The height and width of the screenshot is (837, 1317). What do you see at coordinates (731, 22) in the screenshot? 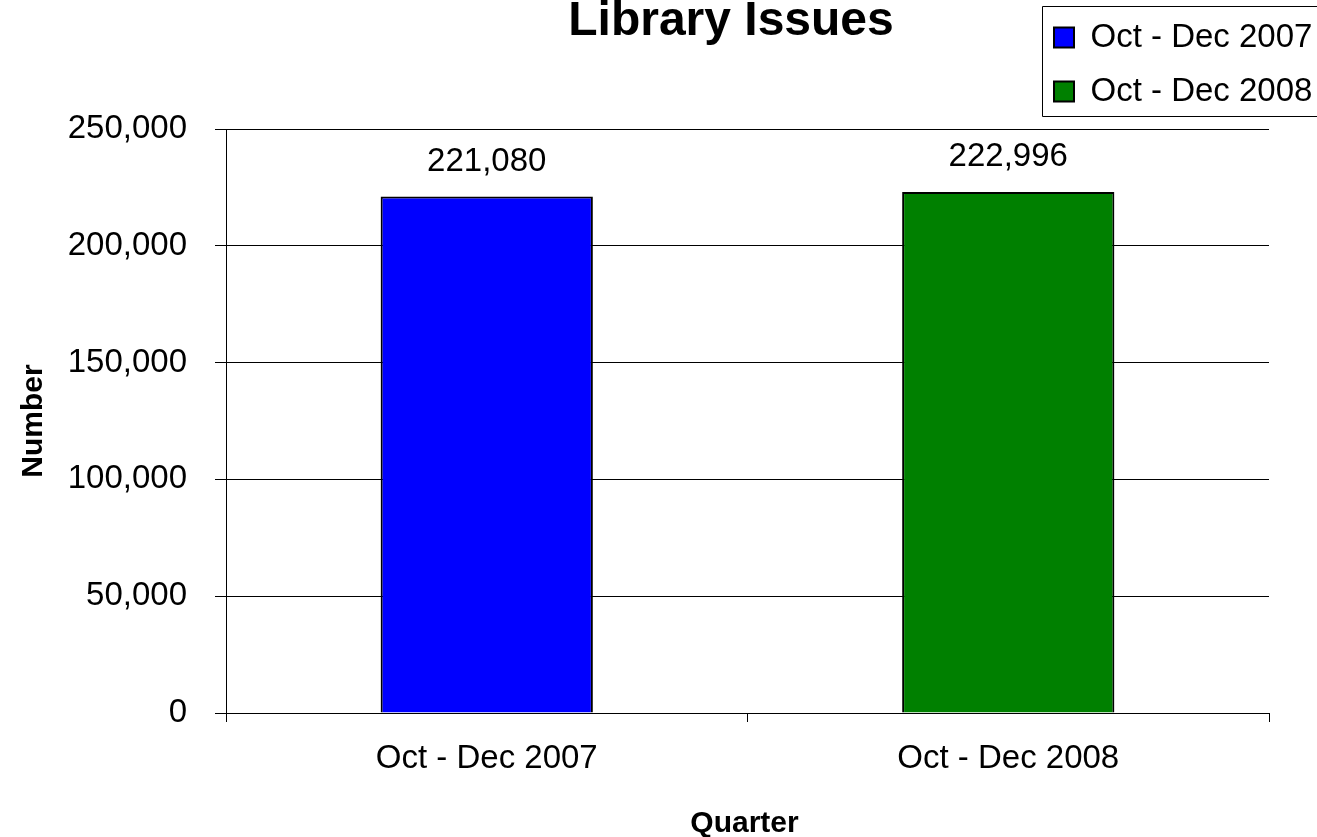
I see `chart-title: Library Issues` at bounding box center [731, 22].